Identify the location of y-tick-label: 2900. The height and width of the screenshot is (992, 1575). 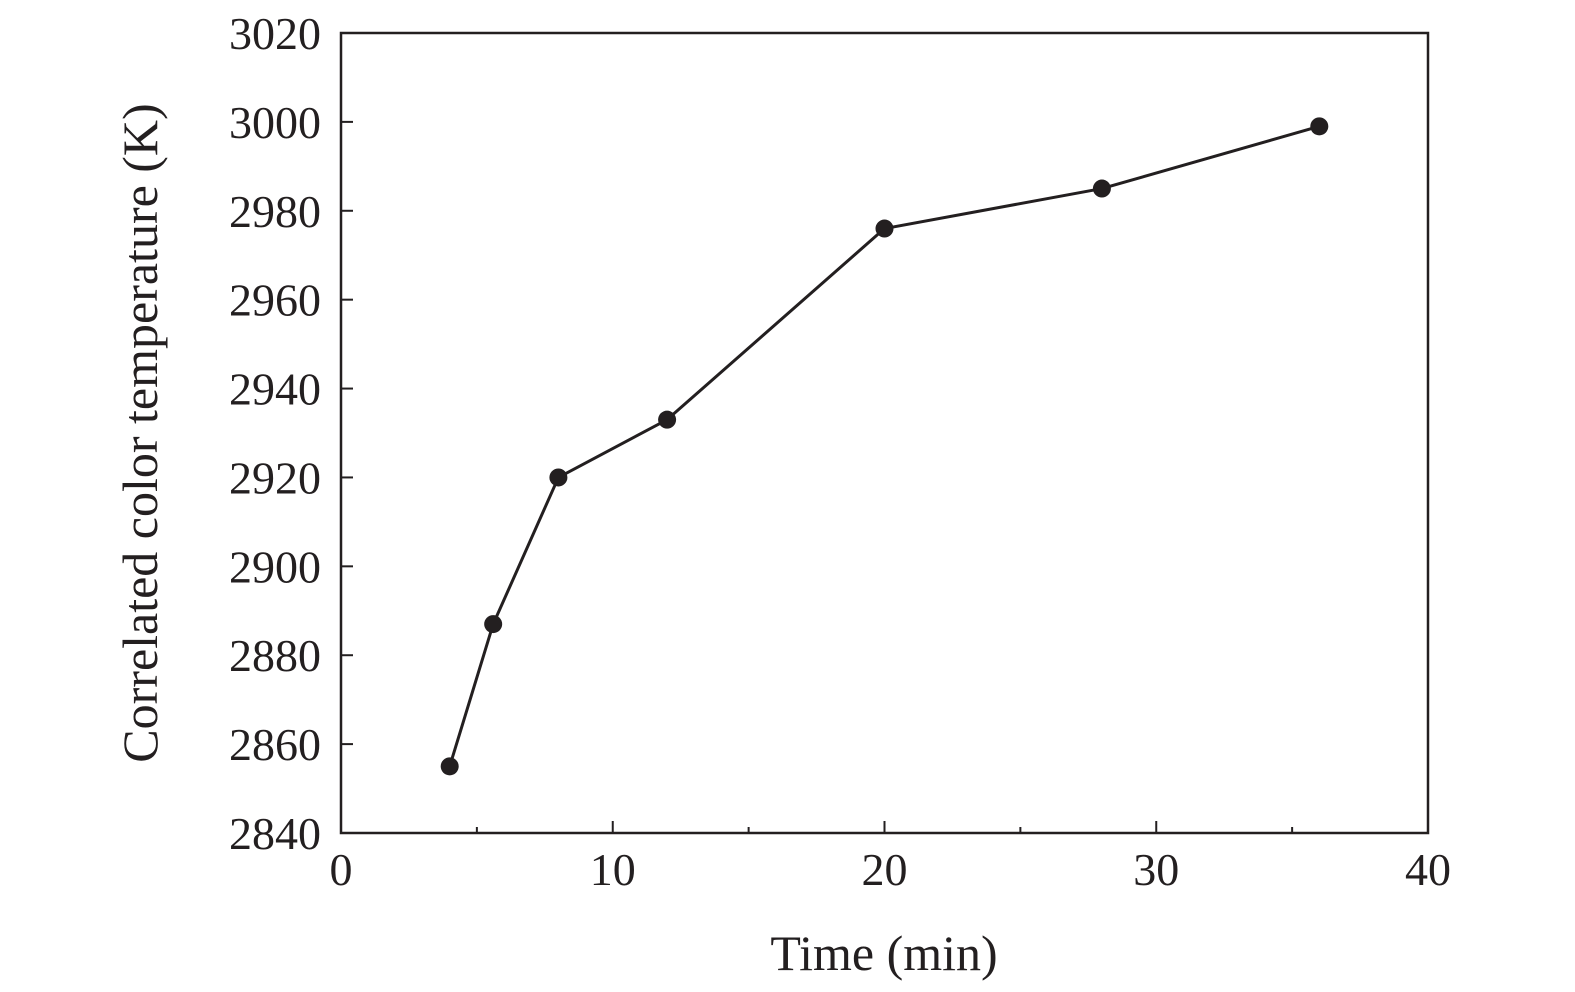
(275, 566).